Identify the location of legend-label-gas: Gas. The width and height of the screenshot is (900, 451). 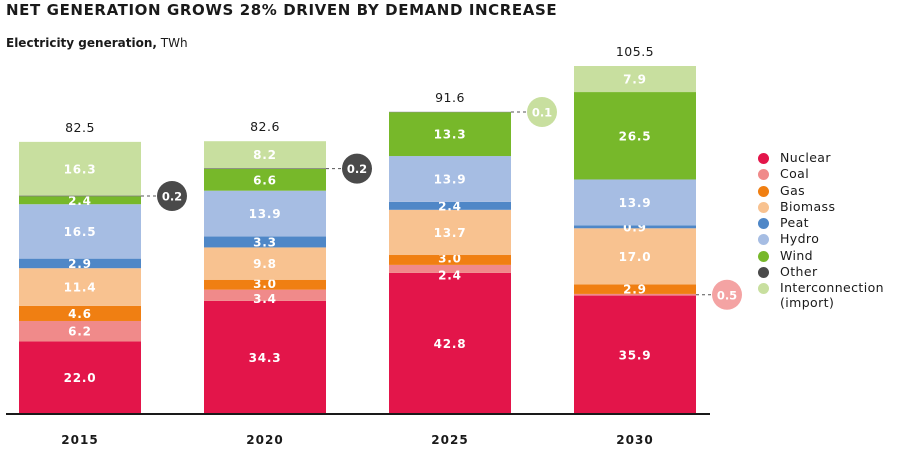
(793, 190).